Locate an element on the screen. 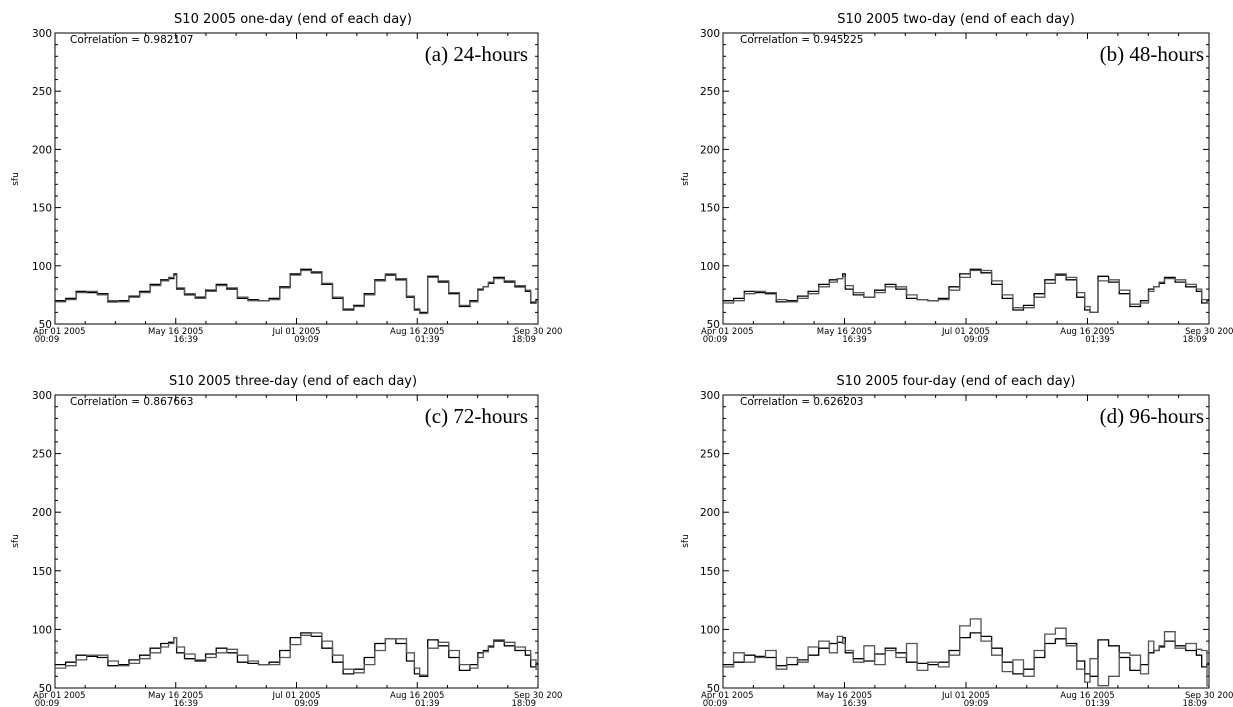 The width and height of the screenshot is (1233, 707). correlation-annotation: Correlation = 0.867663 is located at coordinates (131, 402).